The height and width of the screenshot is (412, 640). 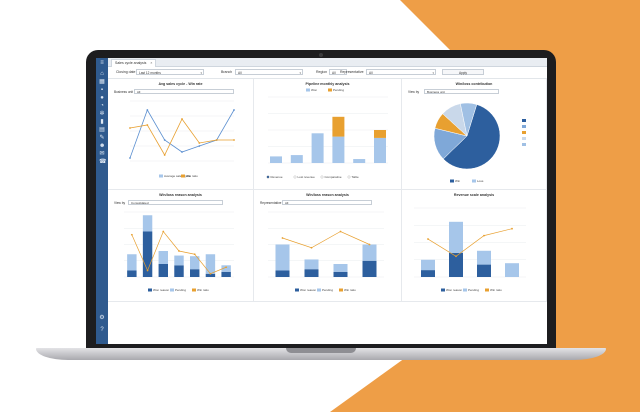 I want to click on legend-label: Loss, so click(x=480, y=181).